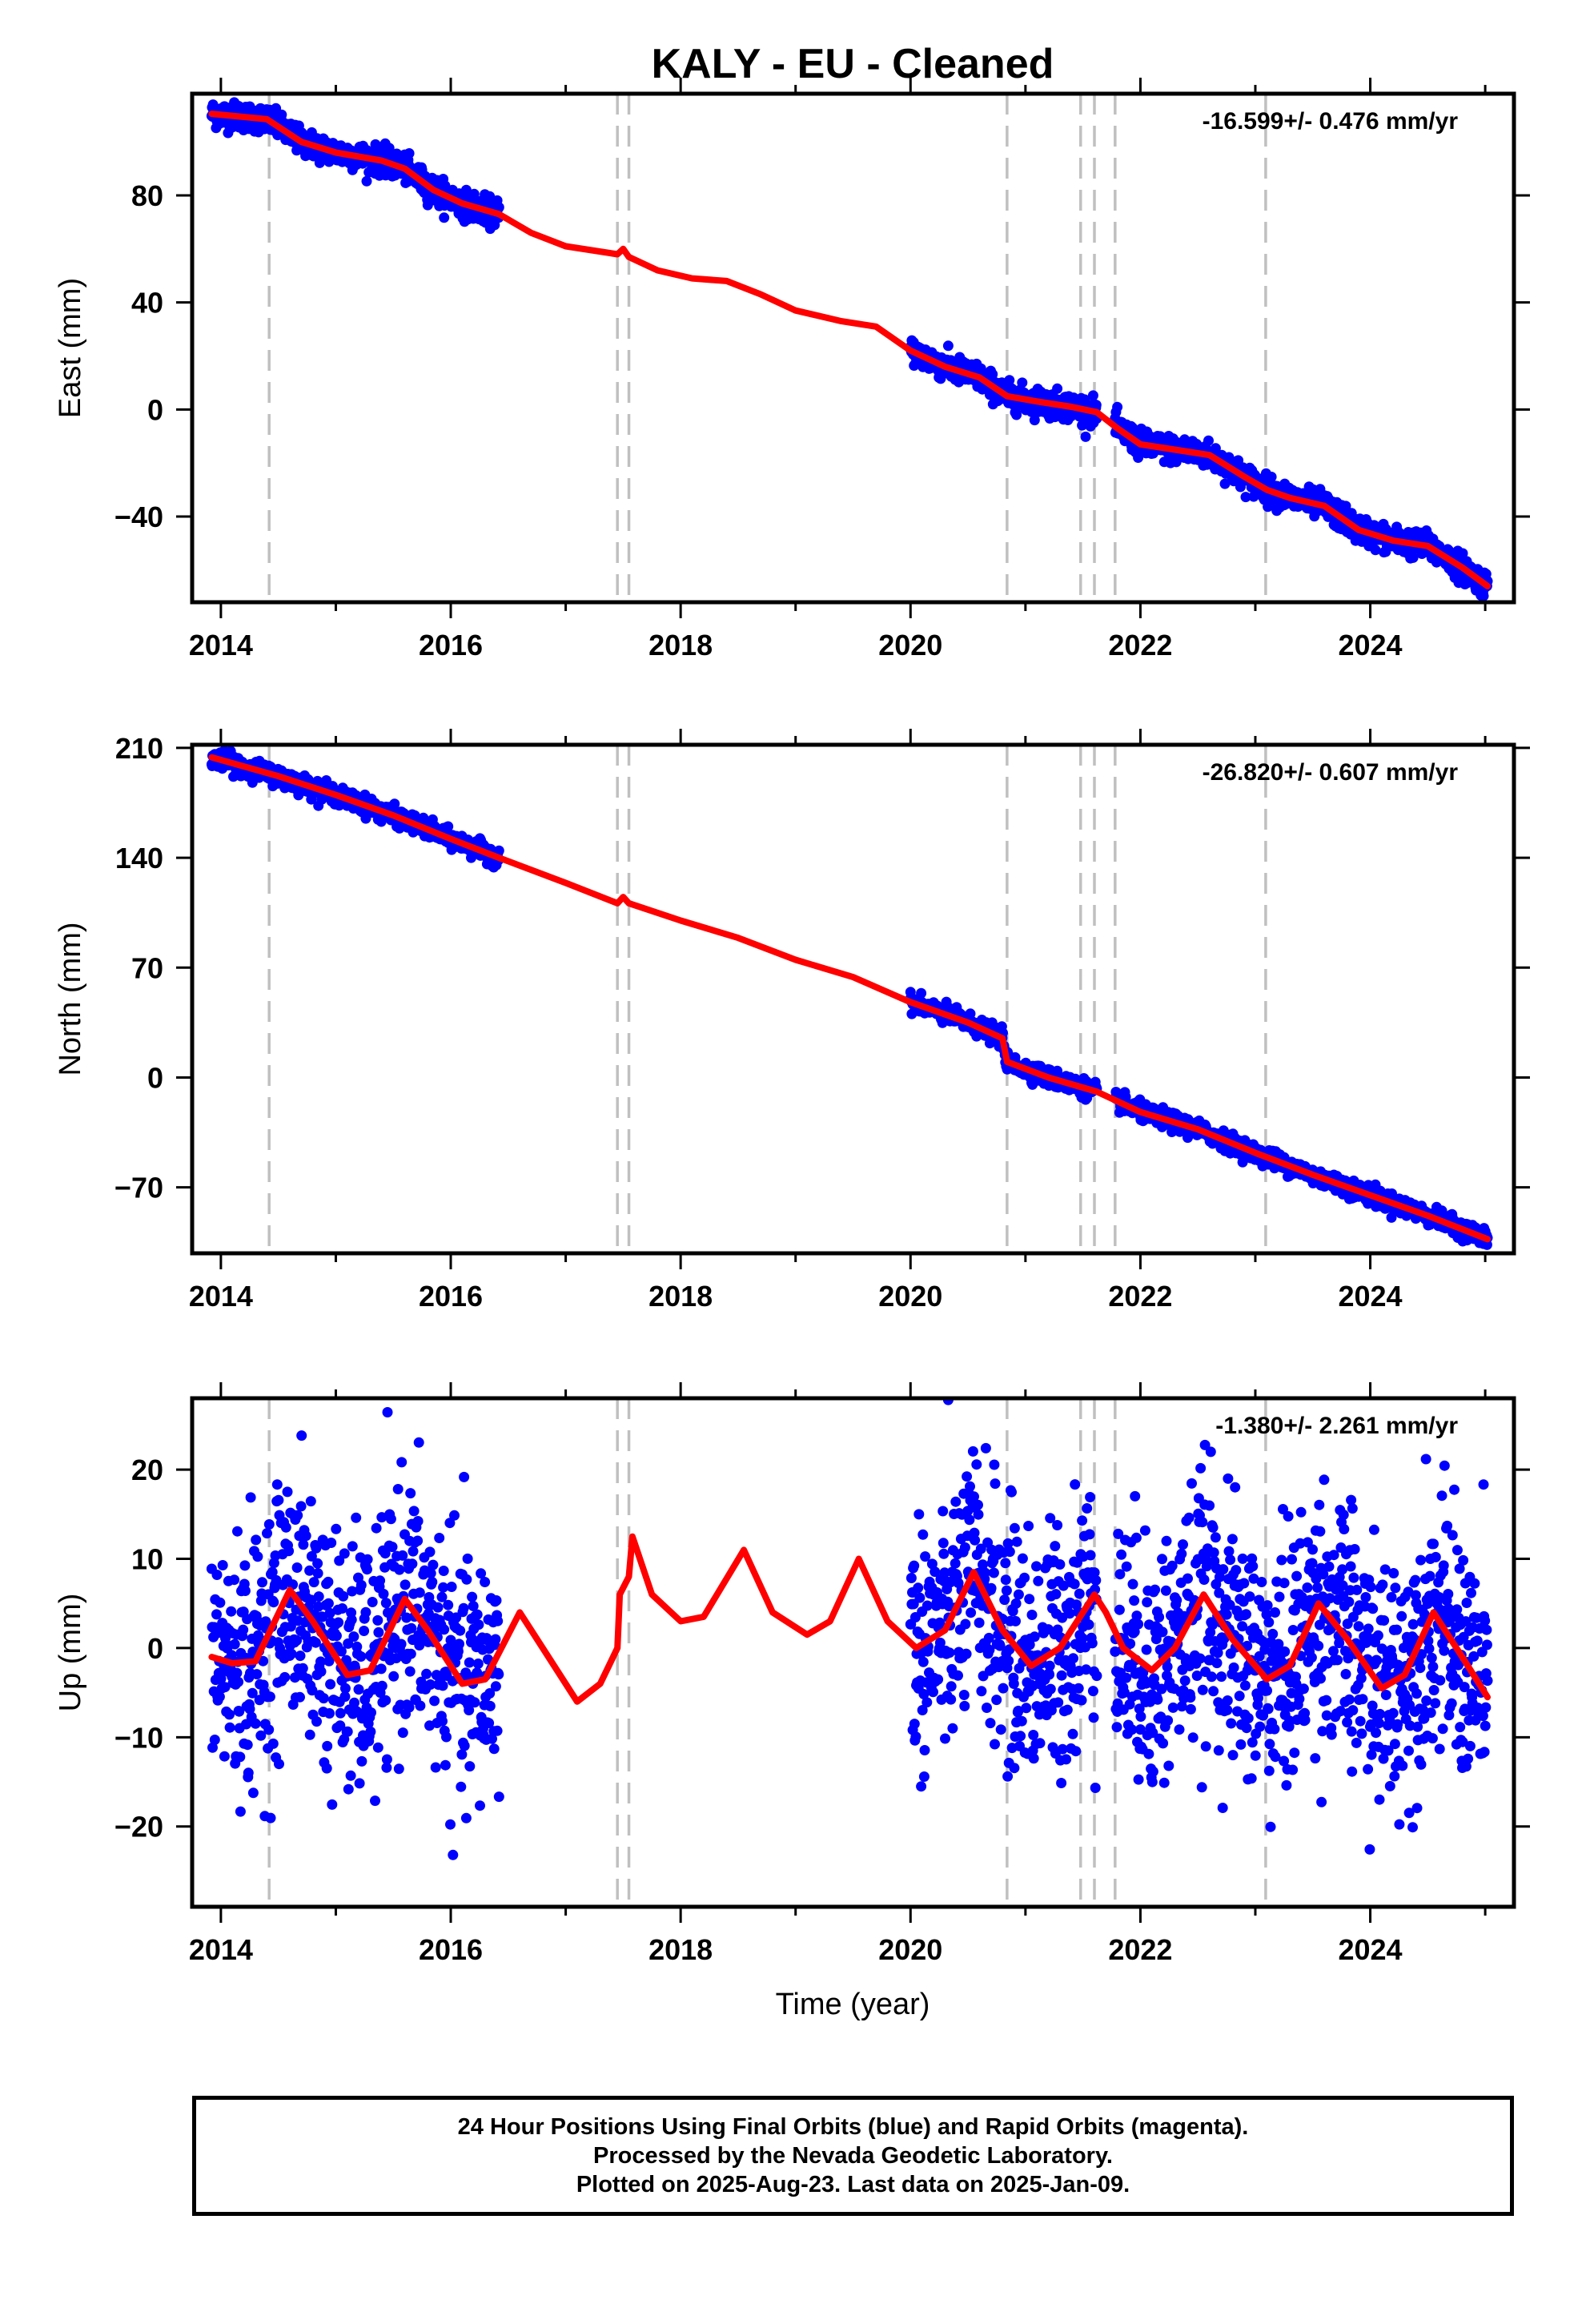 The height and width of the screenshot is (2324, 1582). Describe the element at coordinates (139, 858) in the screenshot. I see `y-tick-label: 140` at that location.